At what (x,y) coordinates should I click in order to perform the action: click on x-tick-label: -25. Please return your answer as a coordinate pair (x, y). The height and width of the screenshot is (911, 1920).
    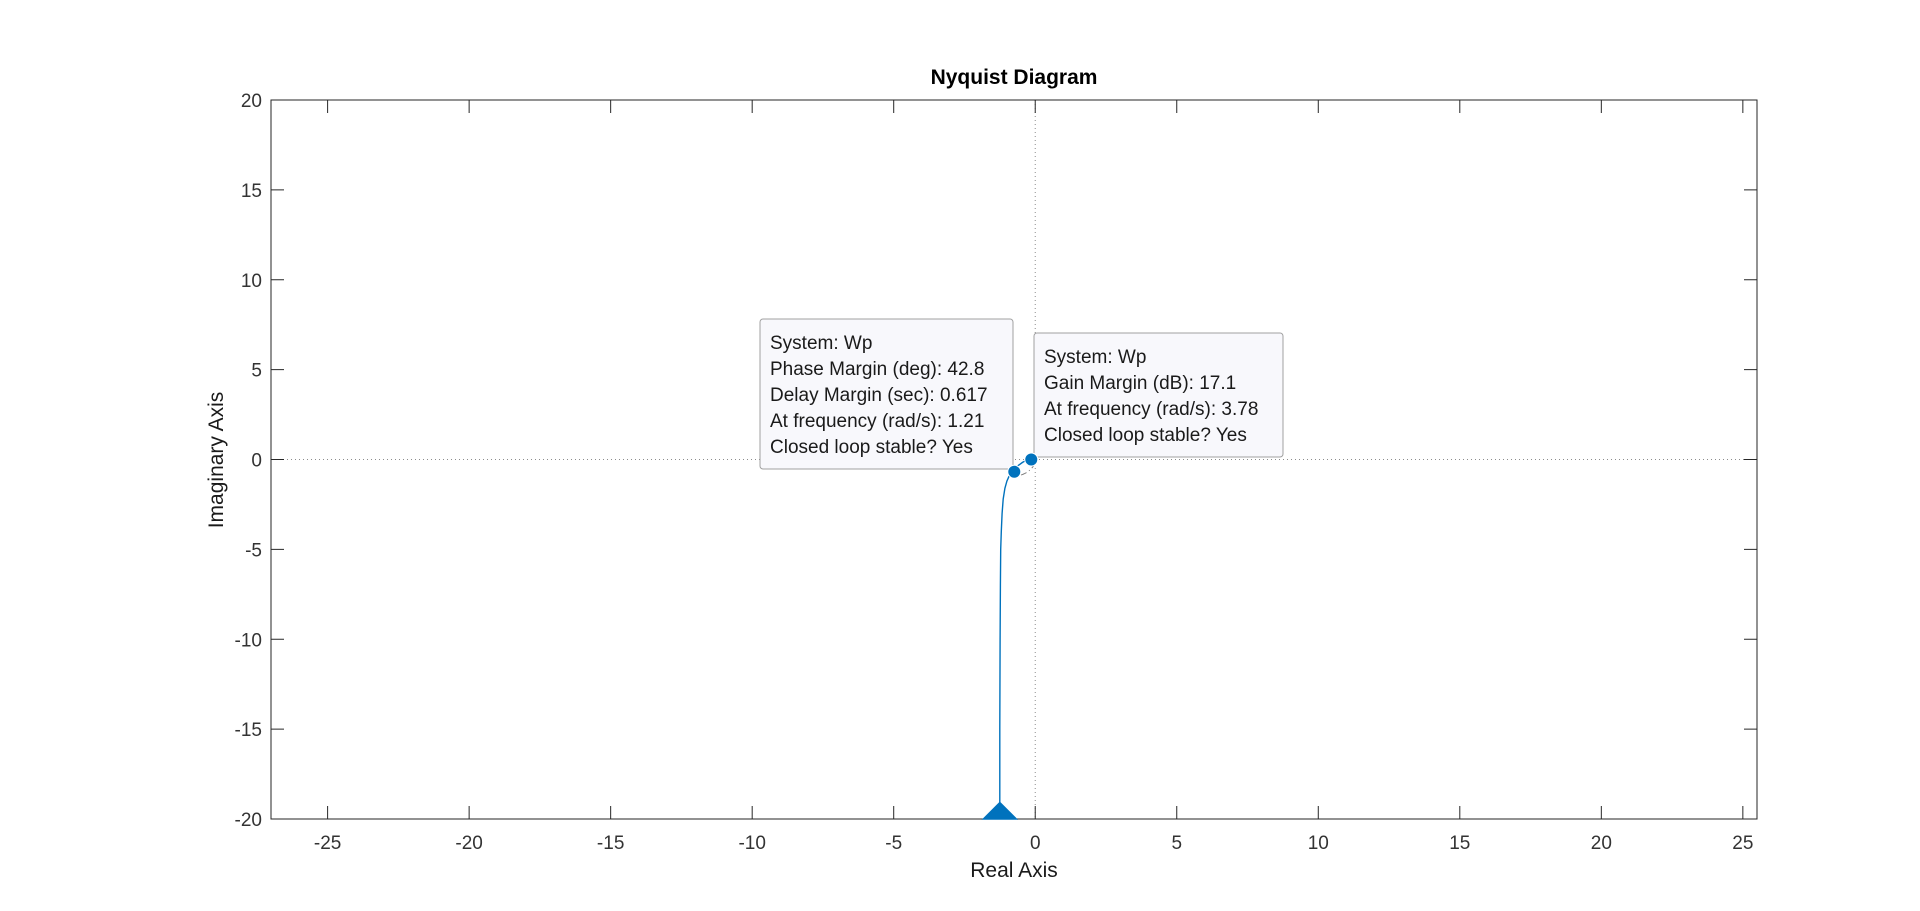
    Looking at the image, I should click on (327, 843).